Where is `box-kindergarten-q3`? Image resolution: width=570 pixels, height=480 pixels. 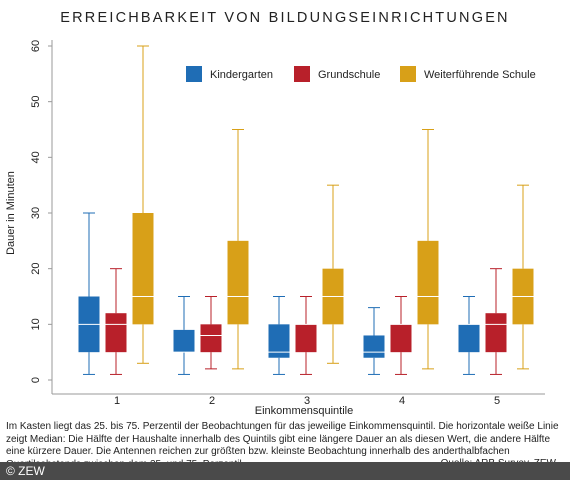 box-kindergarten-q3 is located at coordinates (279, 341).